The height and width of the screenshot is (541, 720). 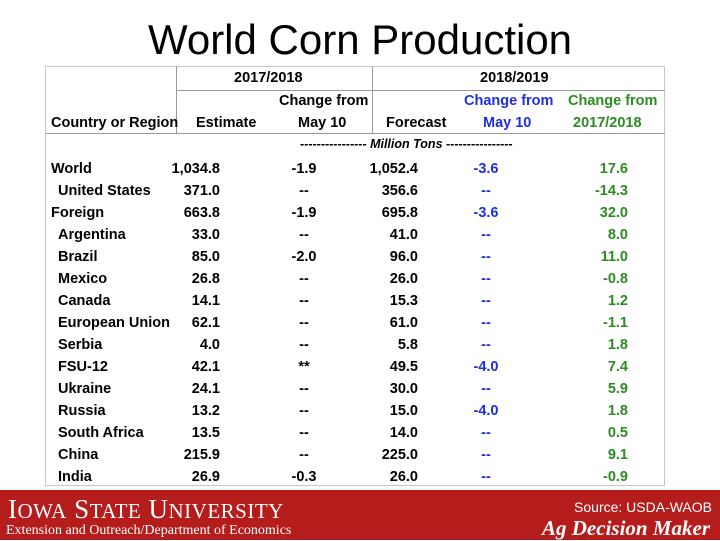 I want to click on col-header-change-may: Change from, so click(x=324, y=101).